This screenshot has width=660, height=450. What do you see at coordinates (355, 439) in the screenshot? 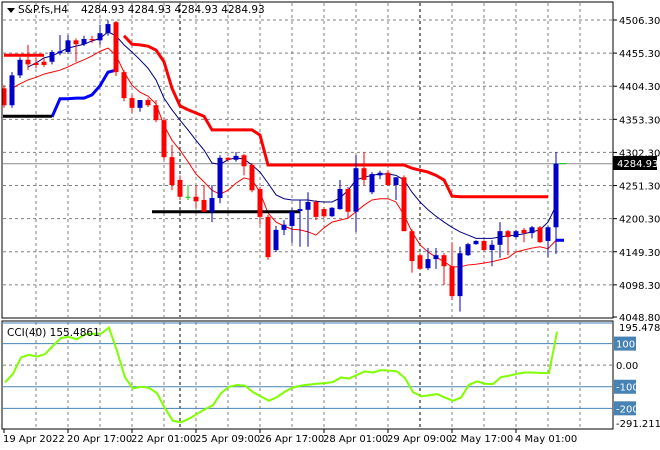
I see `time-tick-label: 28 Apr 01:00` at bounding box center [355, 439].